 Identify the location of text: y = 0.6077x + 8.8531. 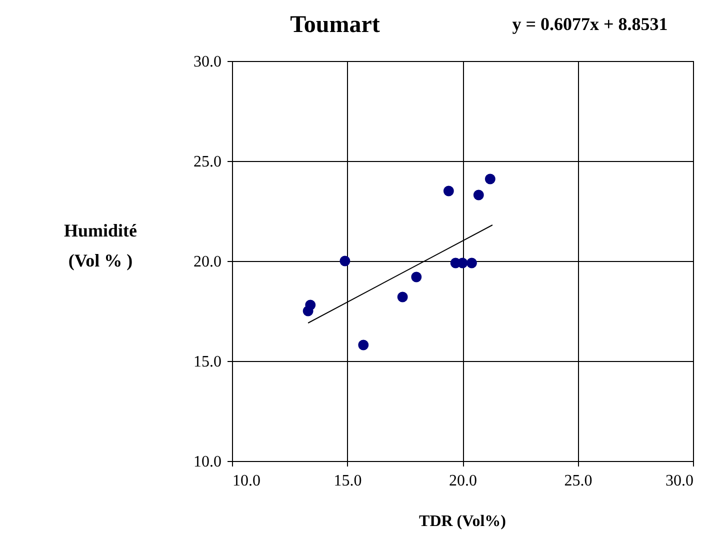
(590, 24).